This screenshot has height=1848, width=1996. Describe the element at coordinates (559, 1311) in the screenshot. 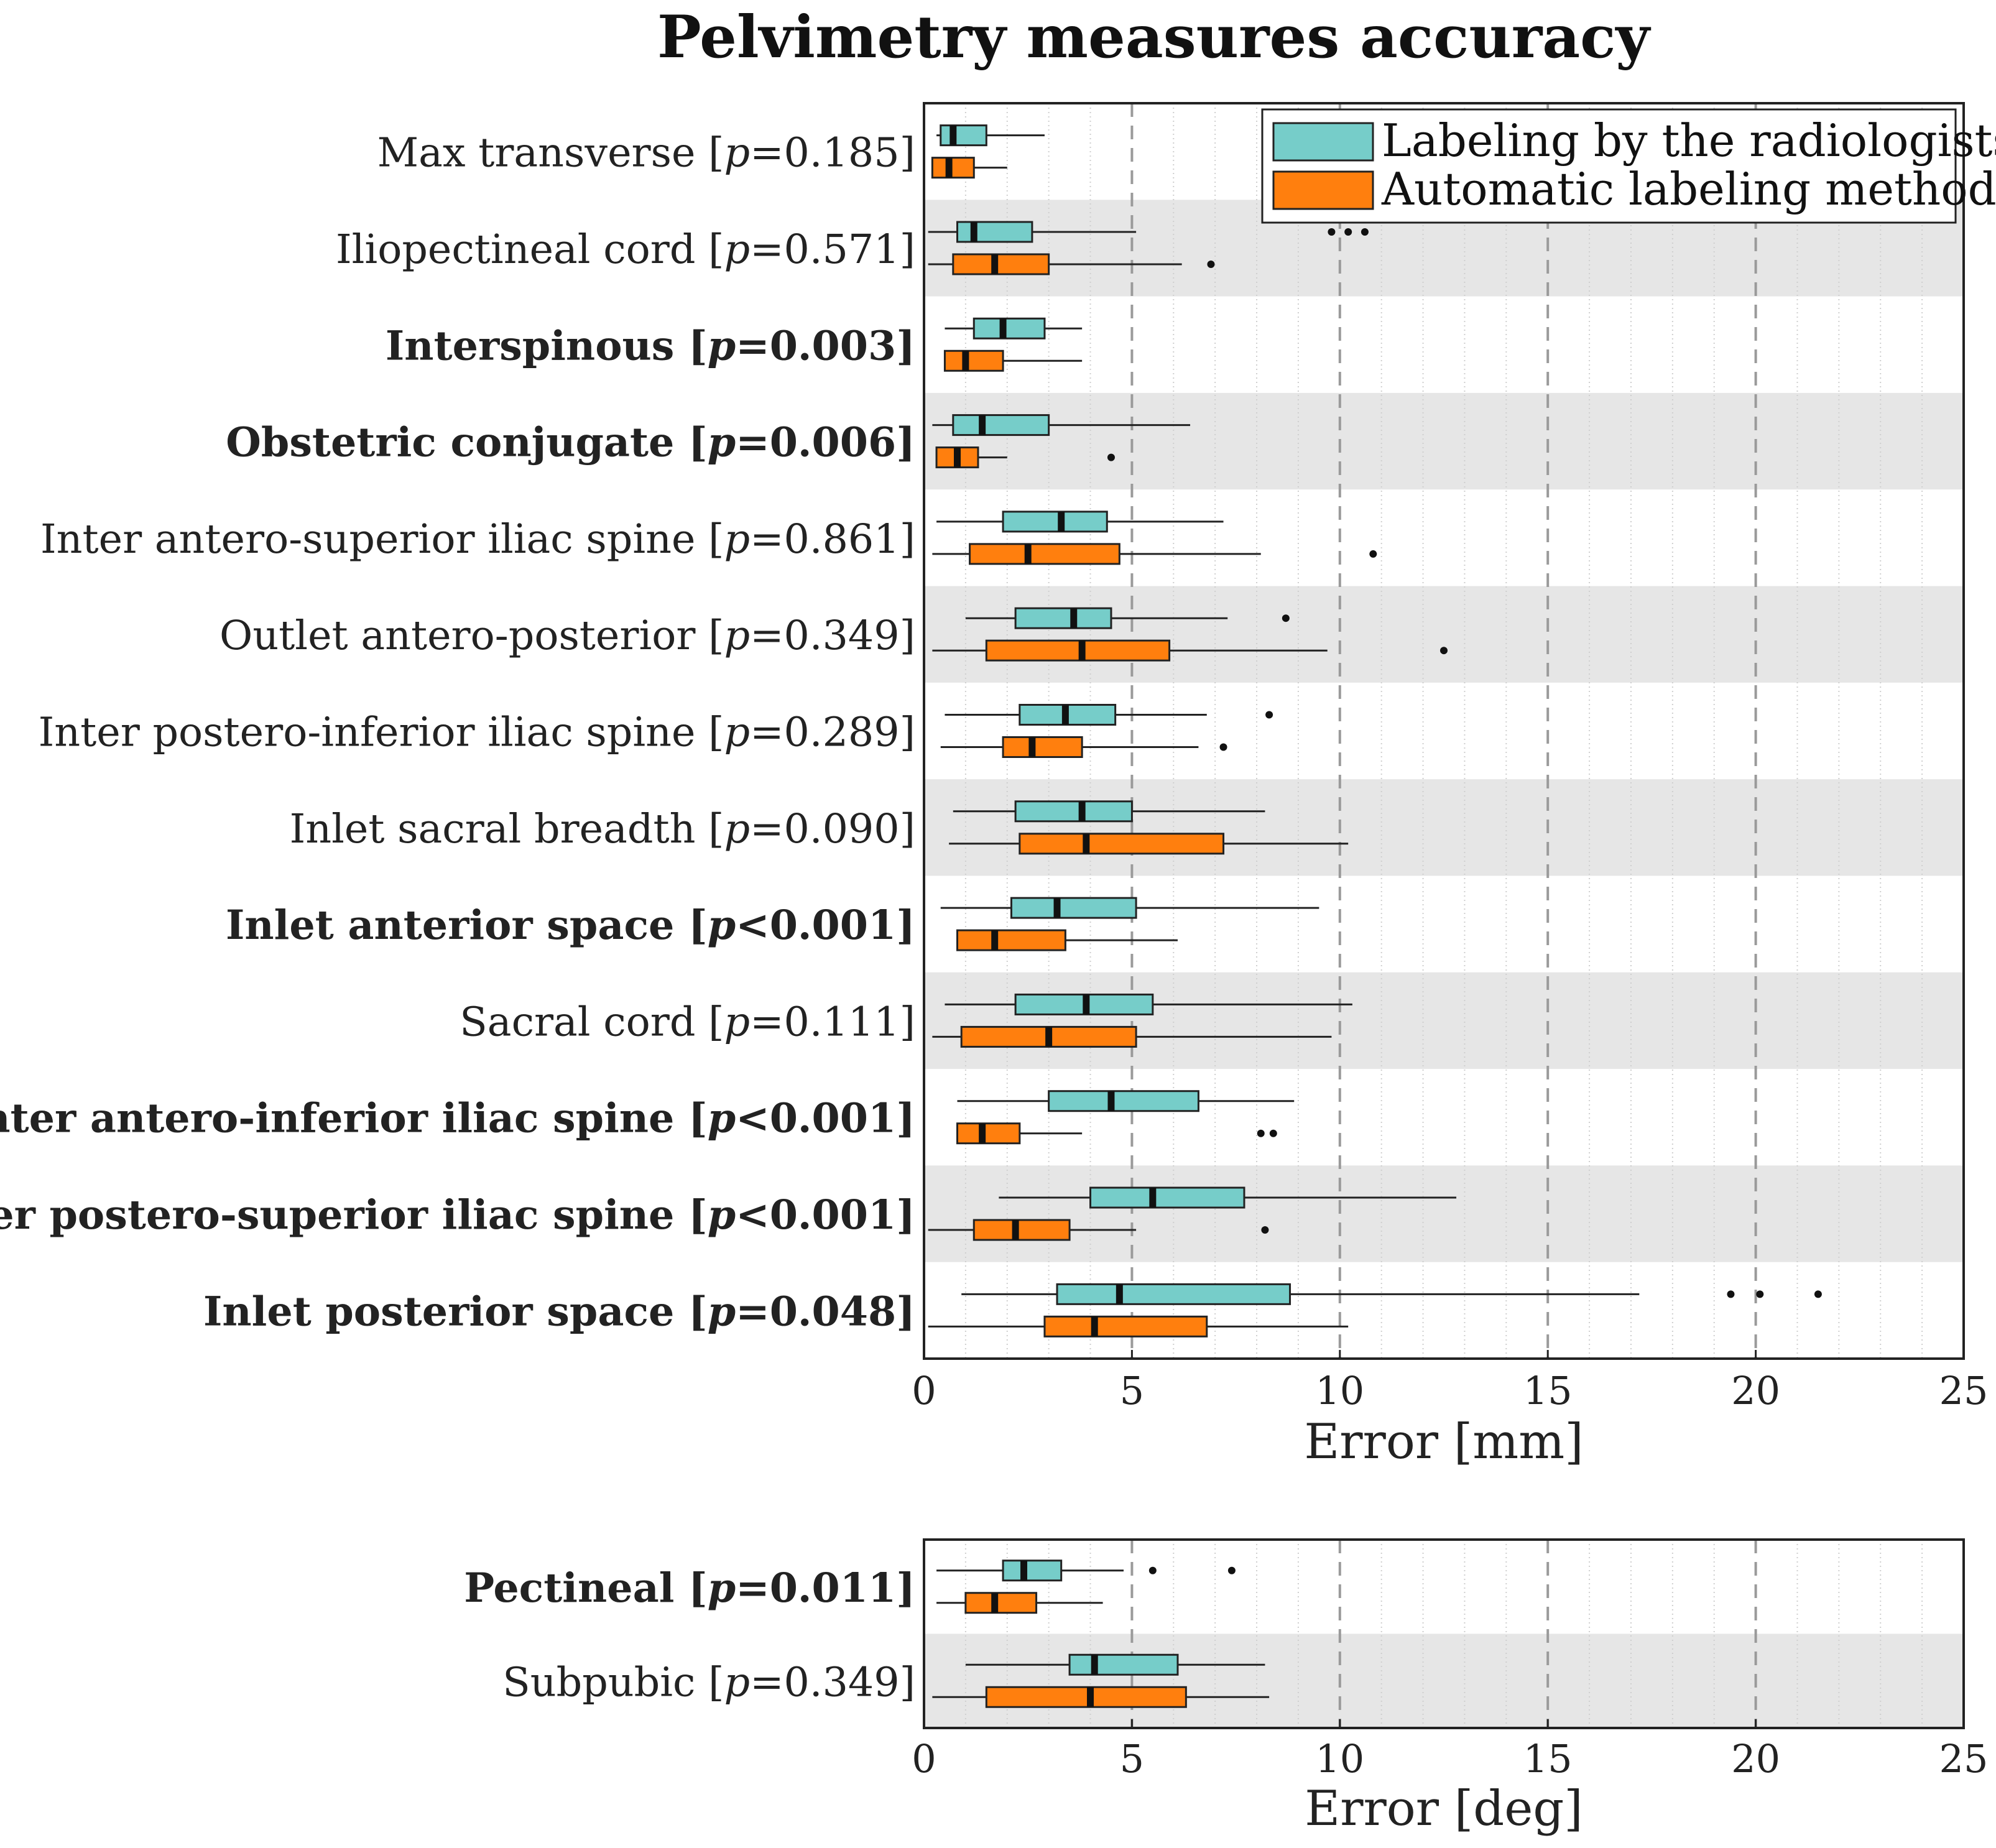

I see `category-label: Inlet posterior space [p=0.048]` at that location.